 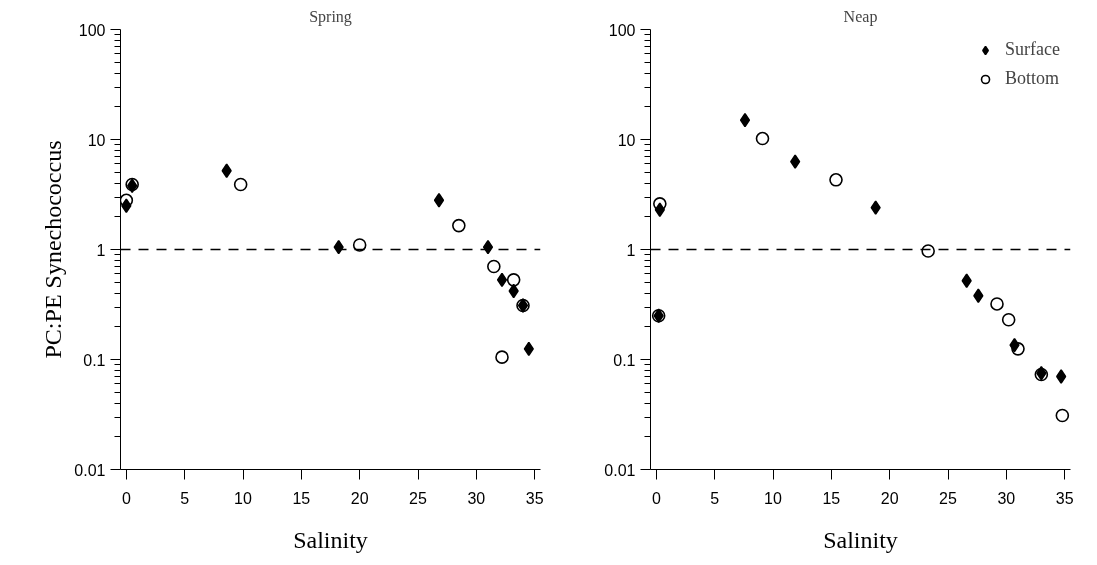 I want to click on y-axis-title: PC:PE Synechococcus, so click(x=53, y=249).